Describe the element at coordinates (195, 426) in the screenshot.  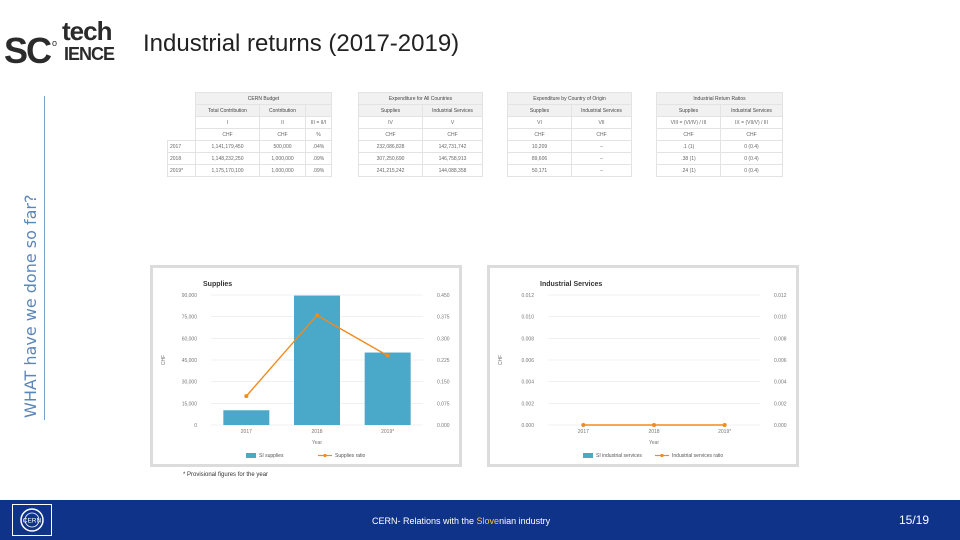
I see `y-tick-label: 0` at that location.